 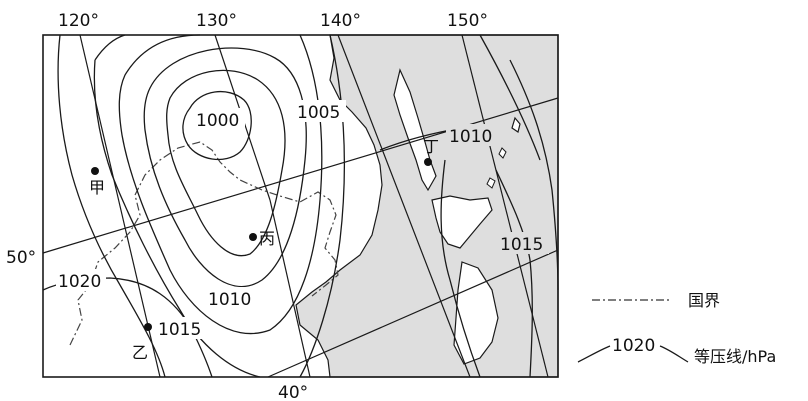 What do you see at coordinates (318, 113) in the screenshot?
I see `label-isobar-1005: 1005` at bounding box center [318, 113].